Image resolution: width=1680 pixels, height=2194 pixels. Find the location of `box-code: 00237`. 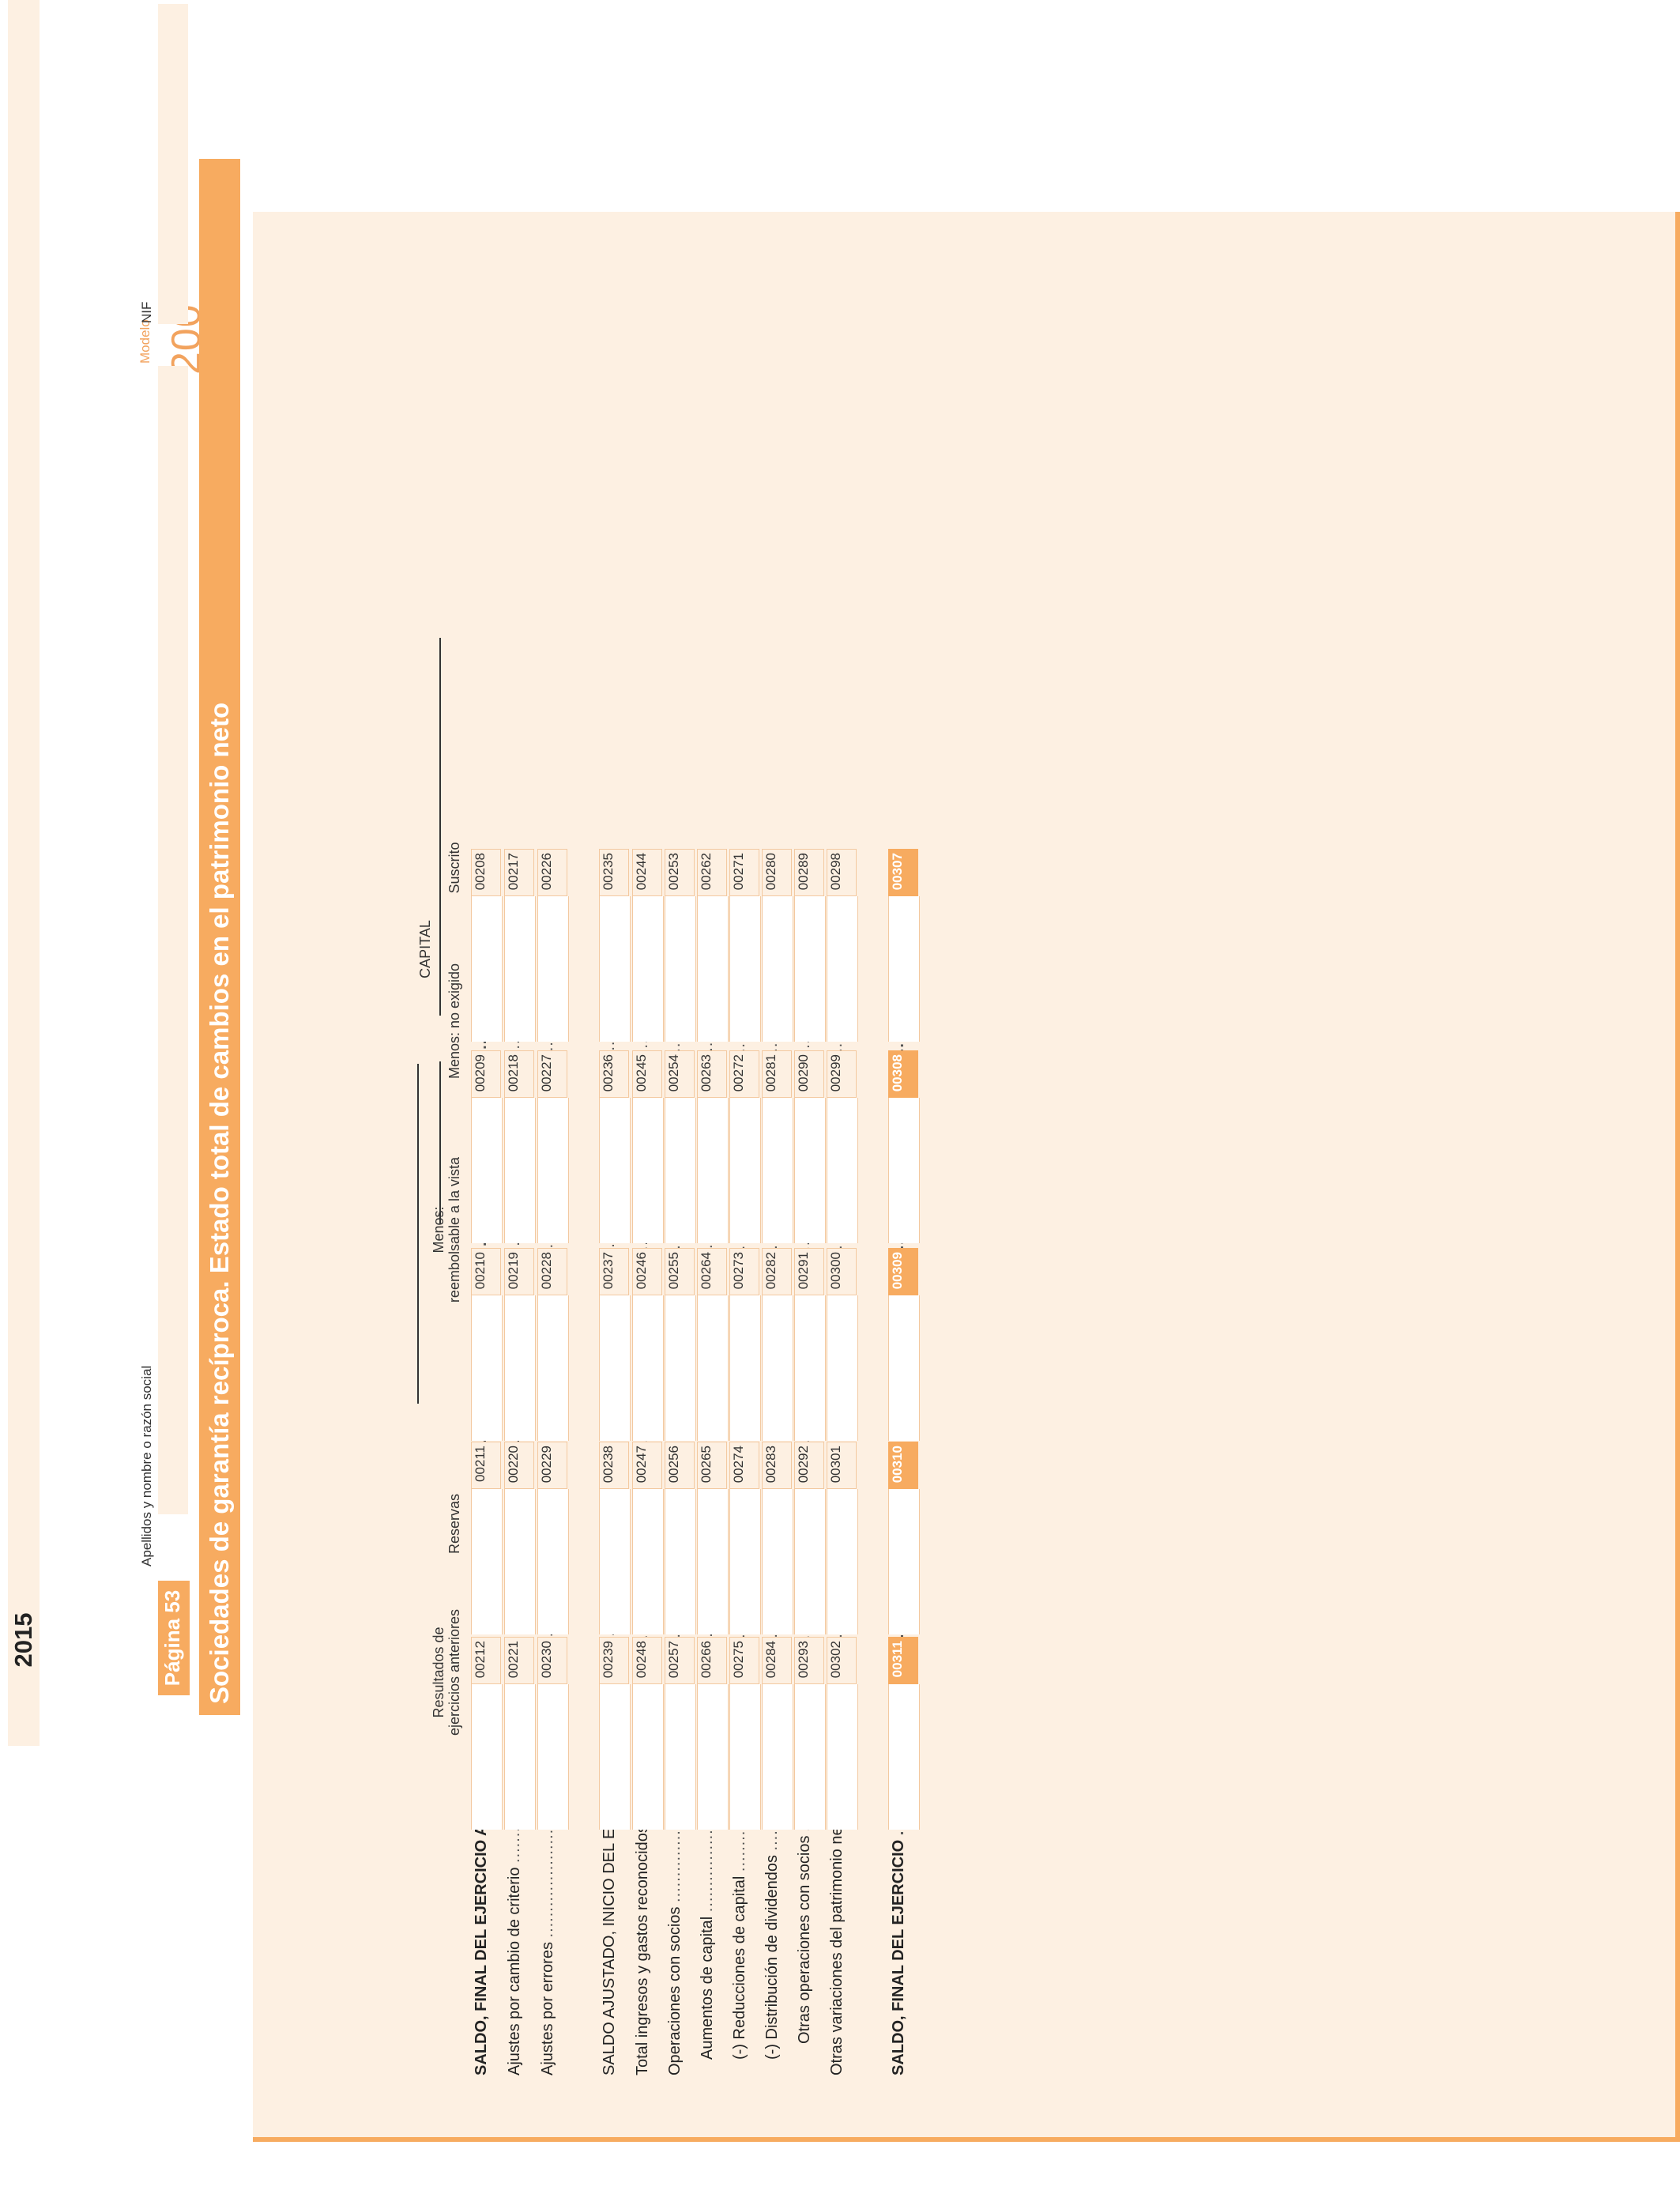

box-code: 00237 is located at coordinates (614, 1271).